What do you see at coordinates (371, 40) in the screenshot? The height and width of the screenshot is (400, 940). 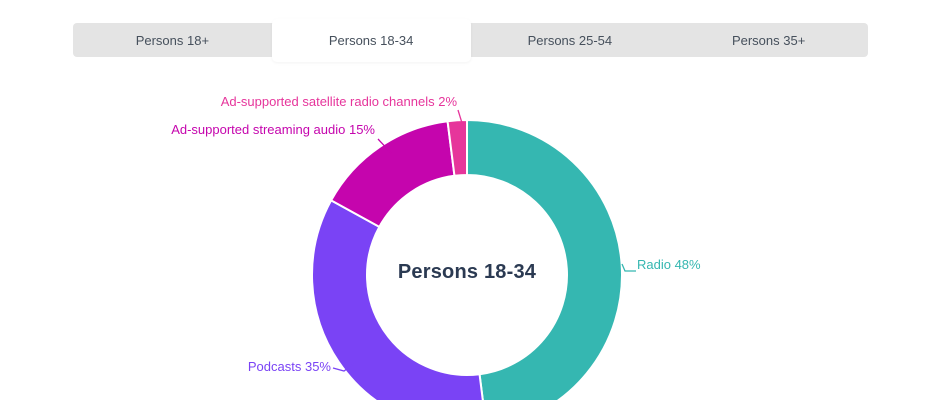 I see `tab-persons-18-34: Persons 18-34` at bounding box center [371, 40].